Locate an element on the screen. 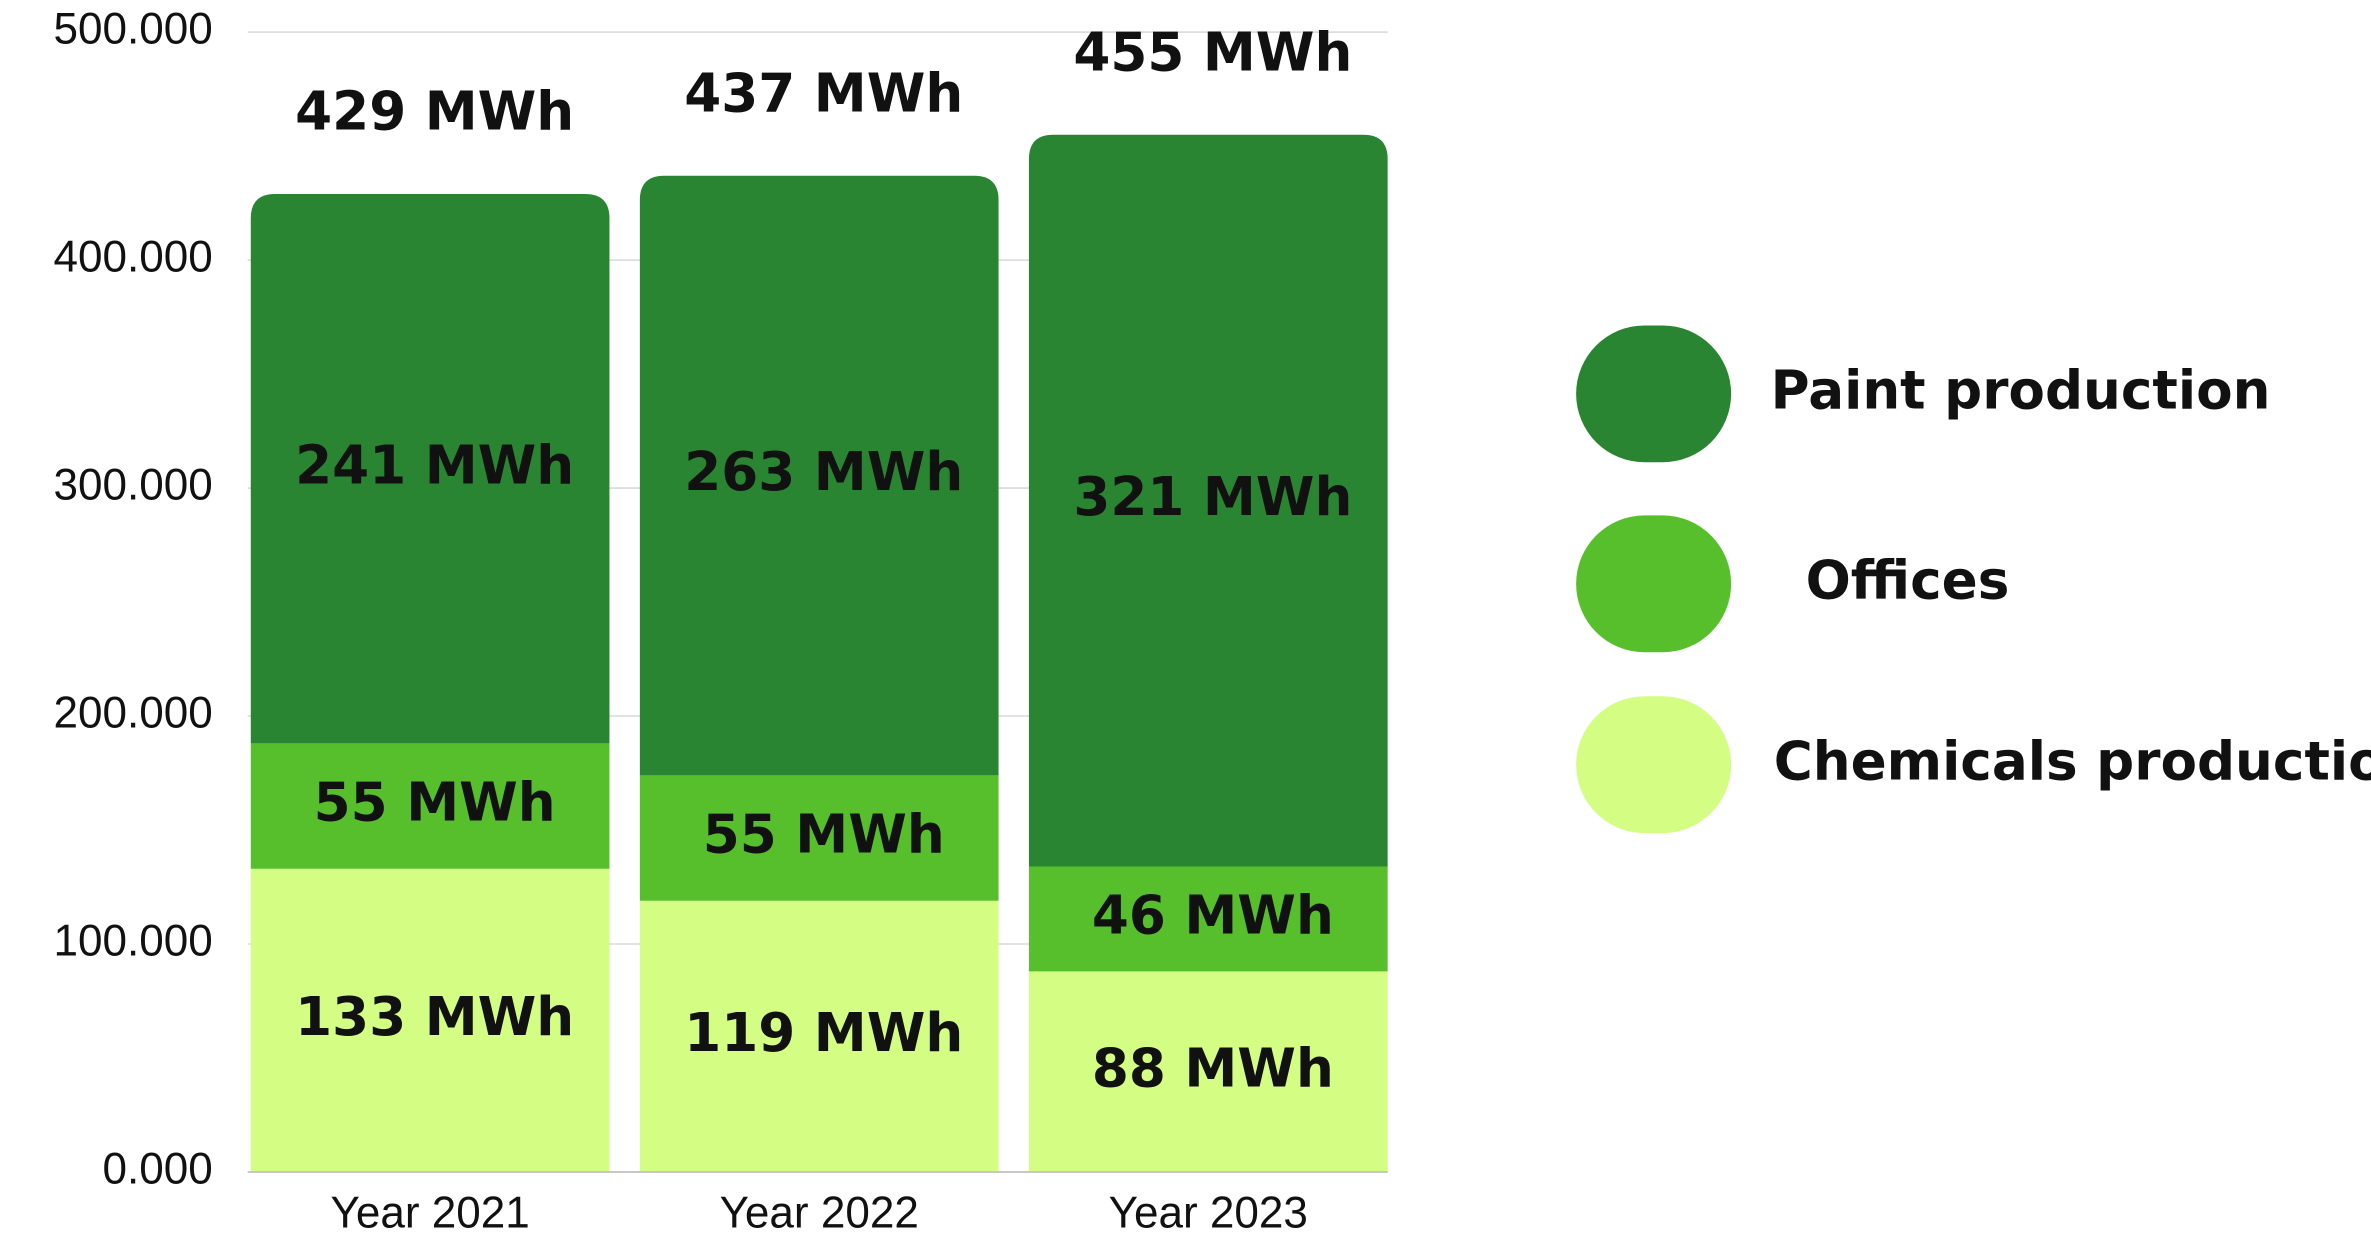  value-label: 133 MWh is located at coordinates (434, 1017).